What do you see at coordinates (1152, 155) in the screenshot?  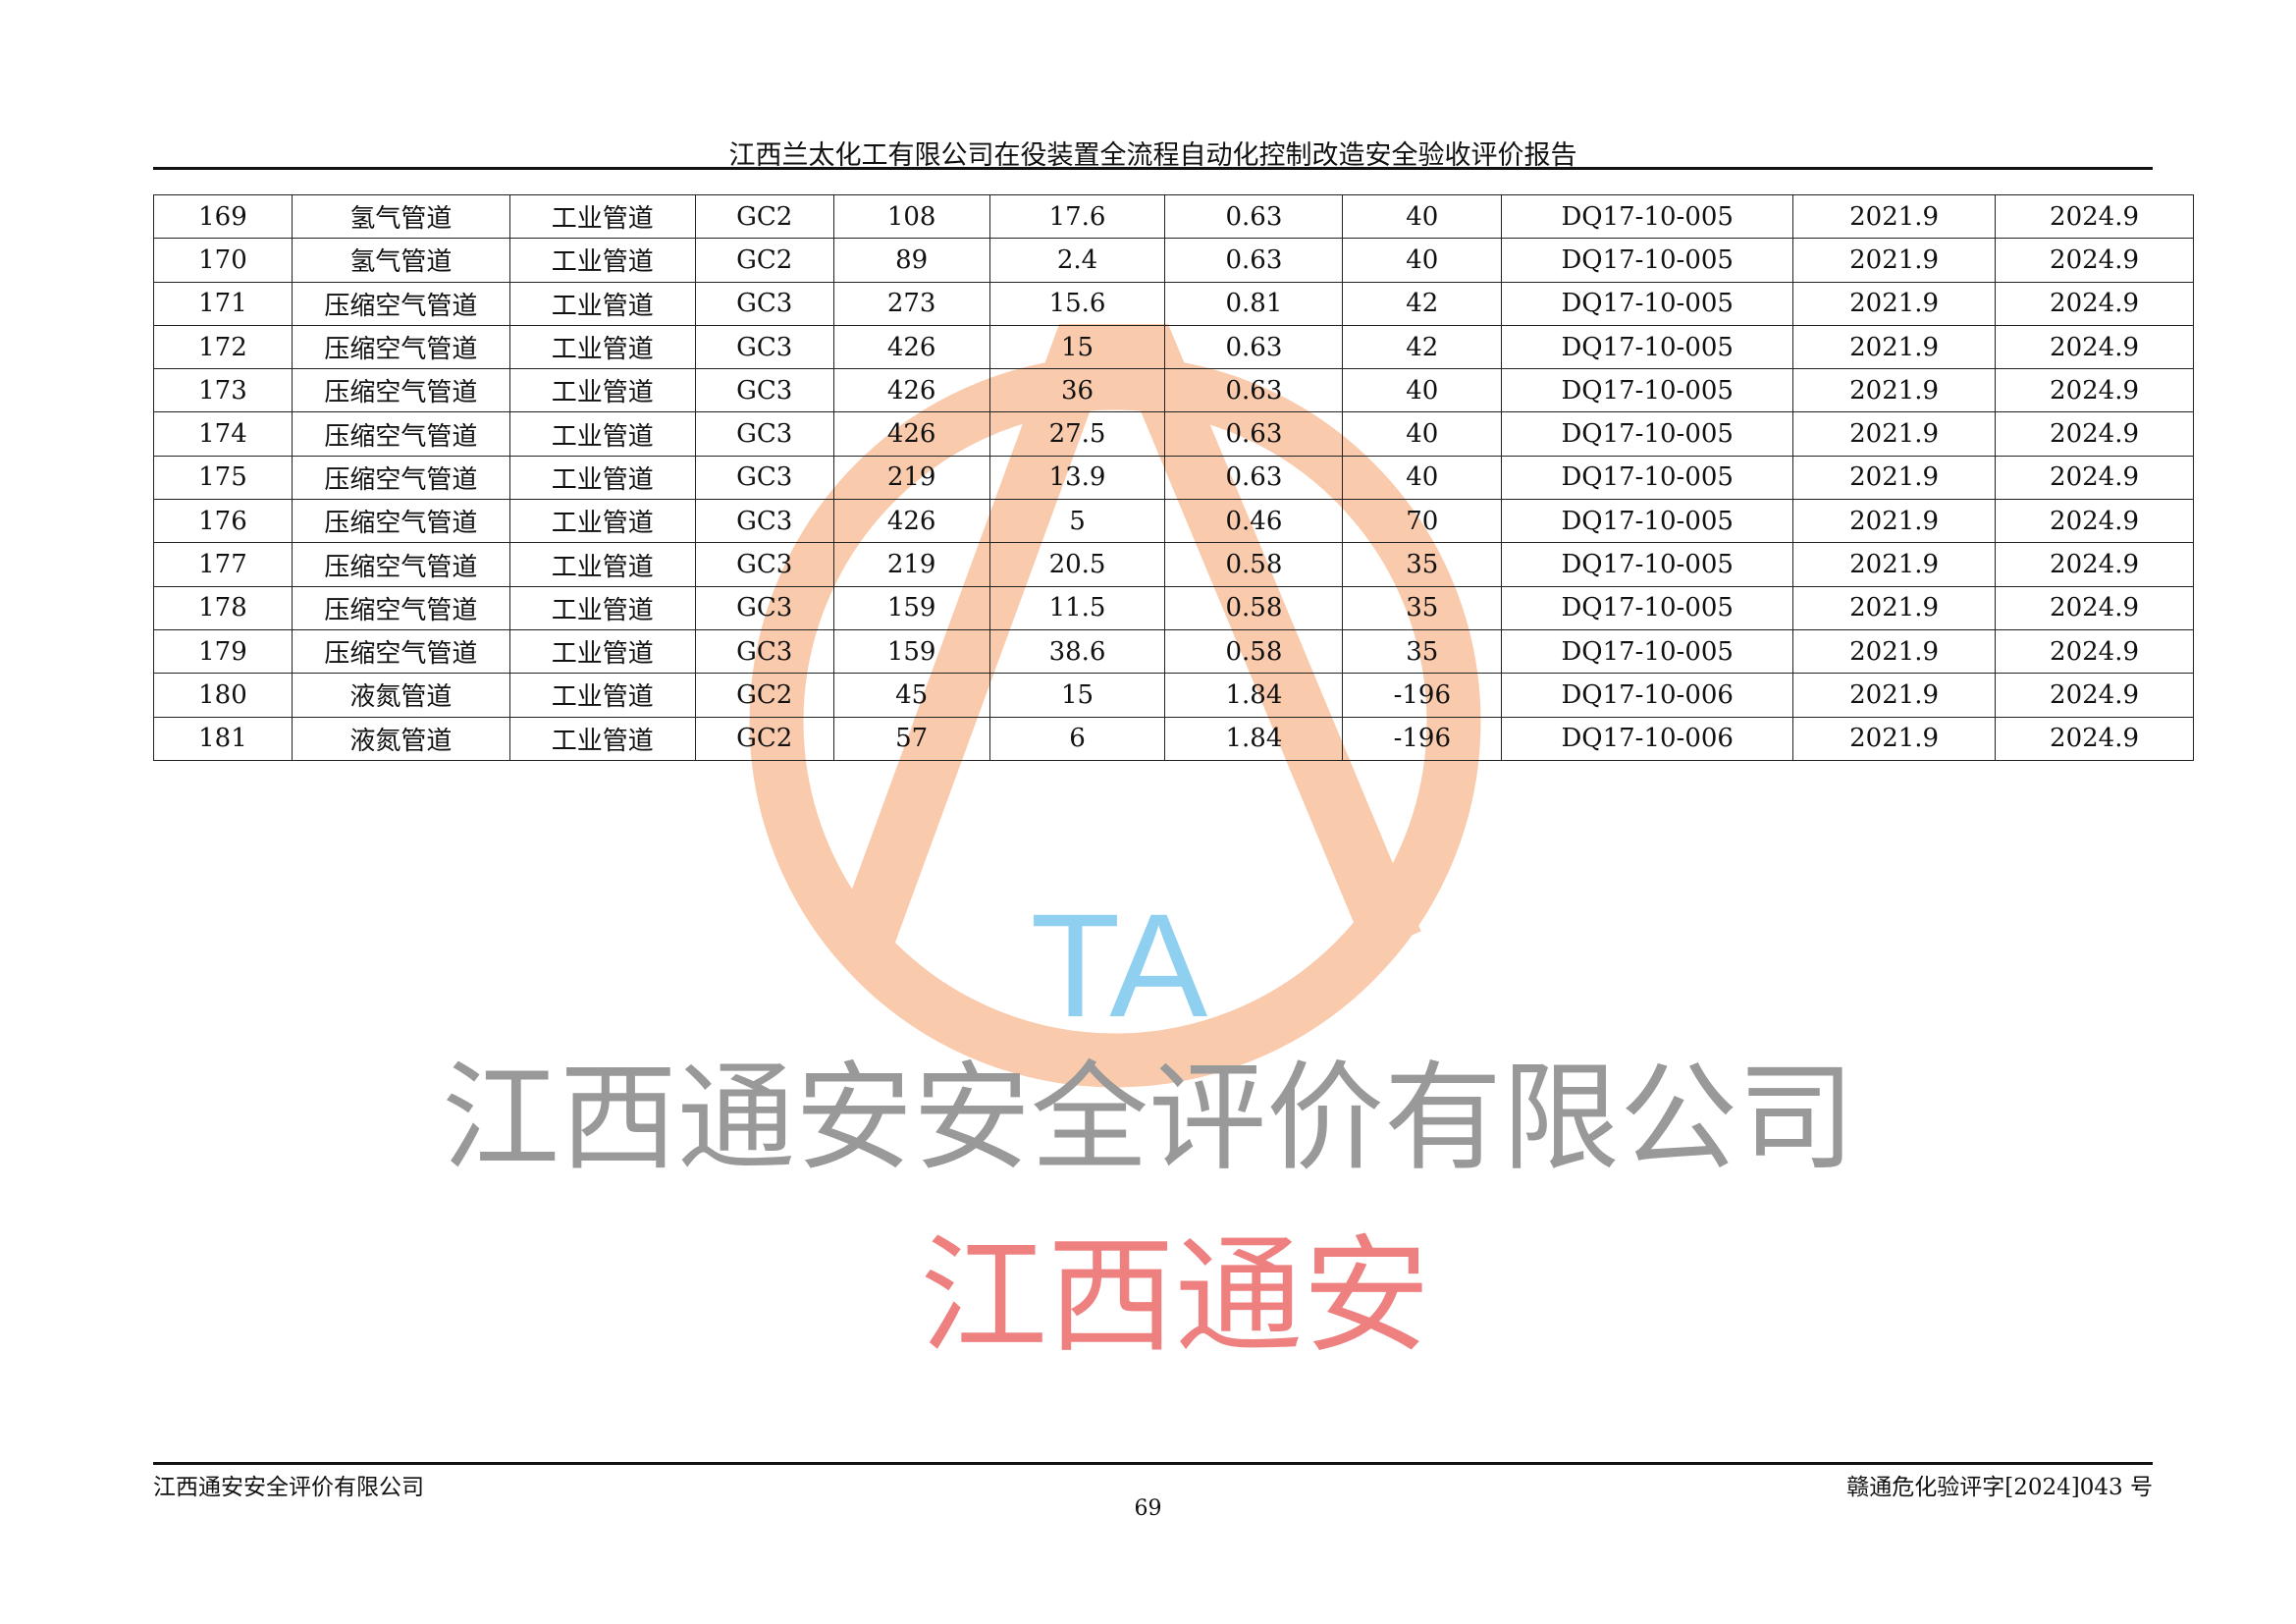 I see `page-header-title: 江西兰太化工有限公司在役装置全流程自动化控制改造安全验收评价报告` at bounding box center [1152, 155].